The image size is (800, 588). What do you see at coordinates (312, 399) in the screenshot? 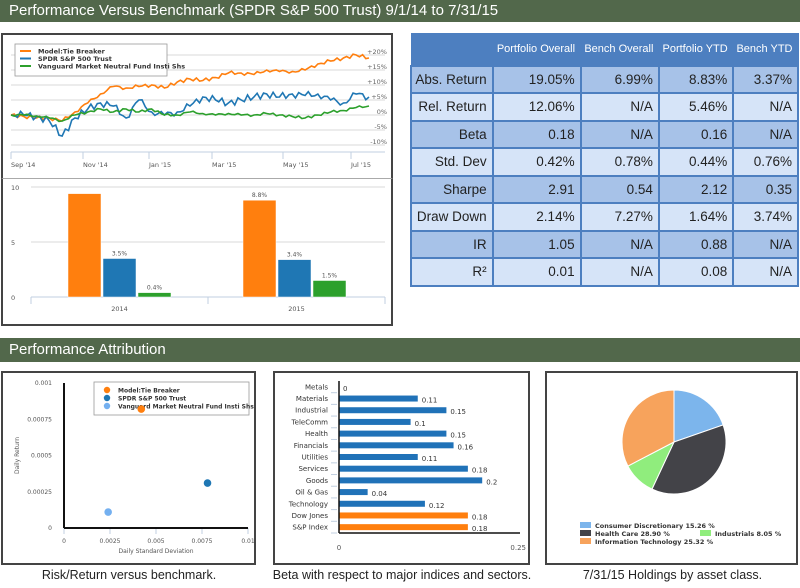
I see `beta-category-label: Materials` at bounding box center [312, 399].